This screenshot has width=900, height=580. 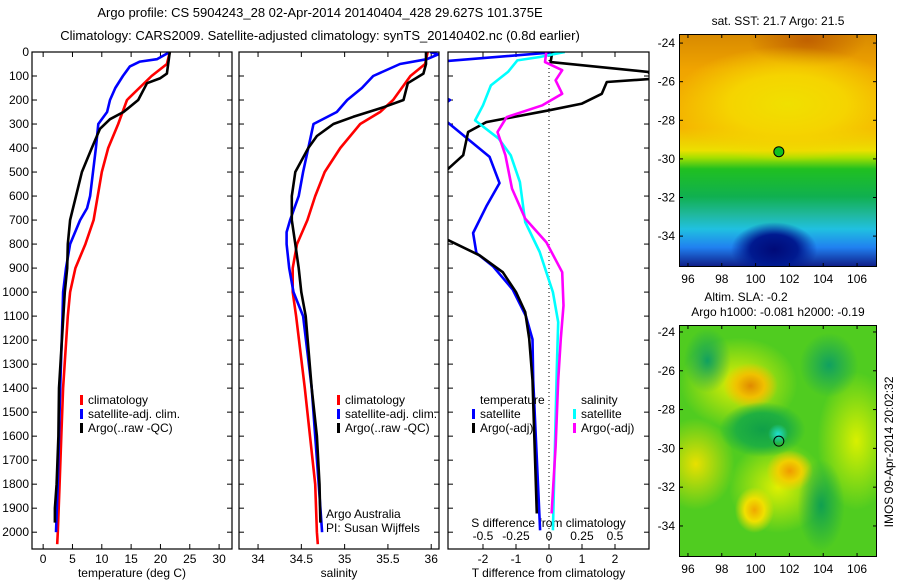 What do you see at coordinates (15, 412) in the screenshot?
I see `y-tick-label: 1500` at bounding box center [15, 412].